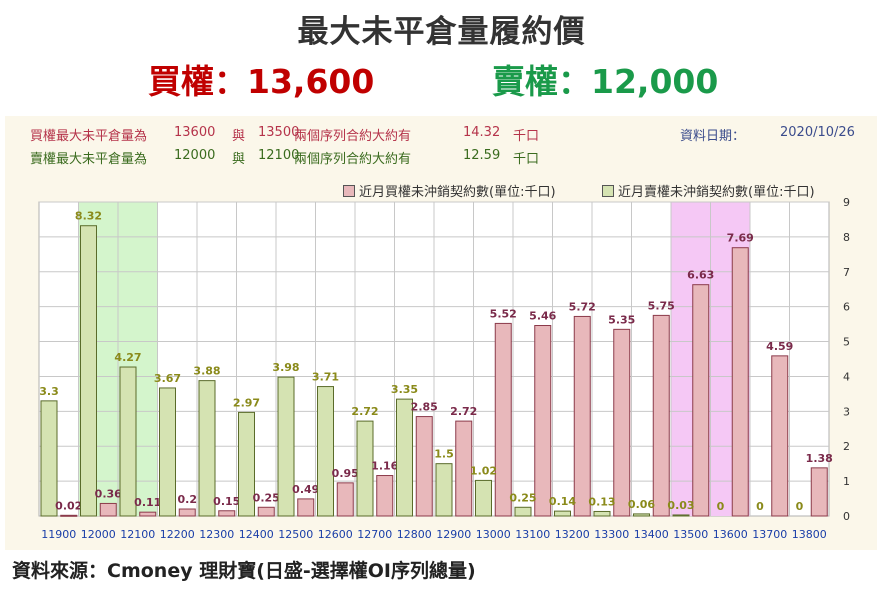 The width and height of the screenshot is (883, 594). What do you see at coordinates (661, 305) in the screenshot?
I see `call-value-label: 5.75` at bounding box center [661, 305].